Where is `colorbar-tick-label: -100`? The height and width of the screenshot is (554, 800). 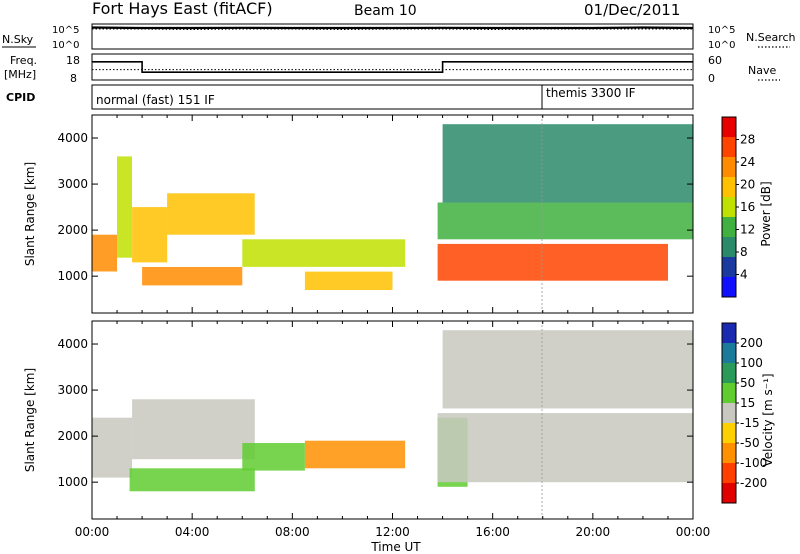
colorbar-tick-label: -100 is located at coordinates (753, 463).